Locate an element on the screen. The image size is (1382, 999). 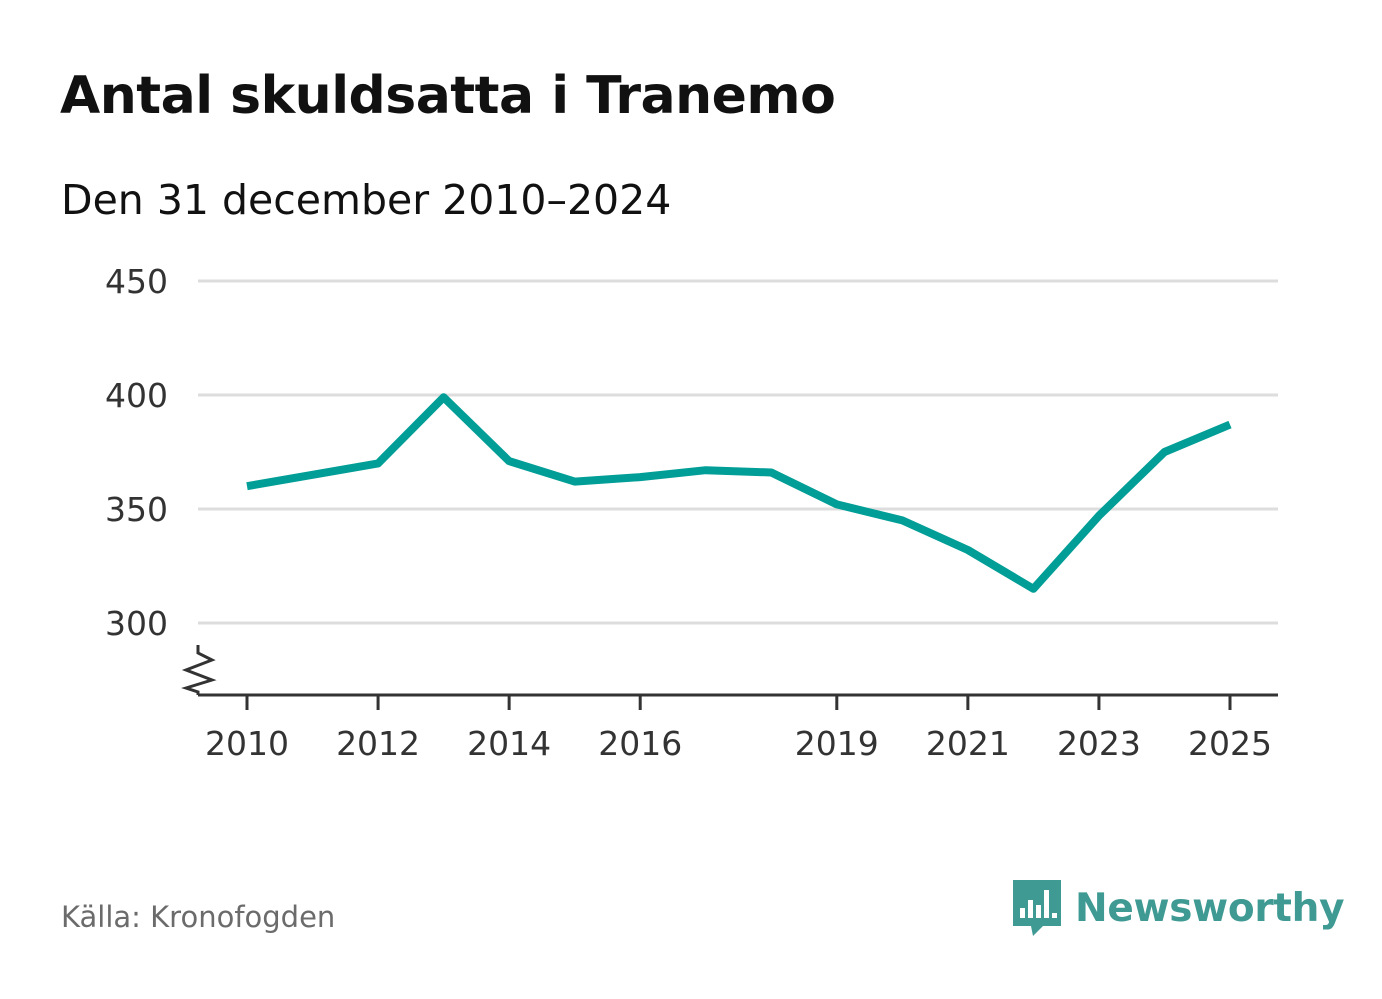
source-note: Källa: Kronofogden is located at coordinates (198, 917).